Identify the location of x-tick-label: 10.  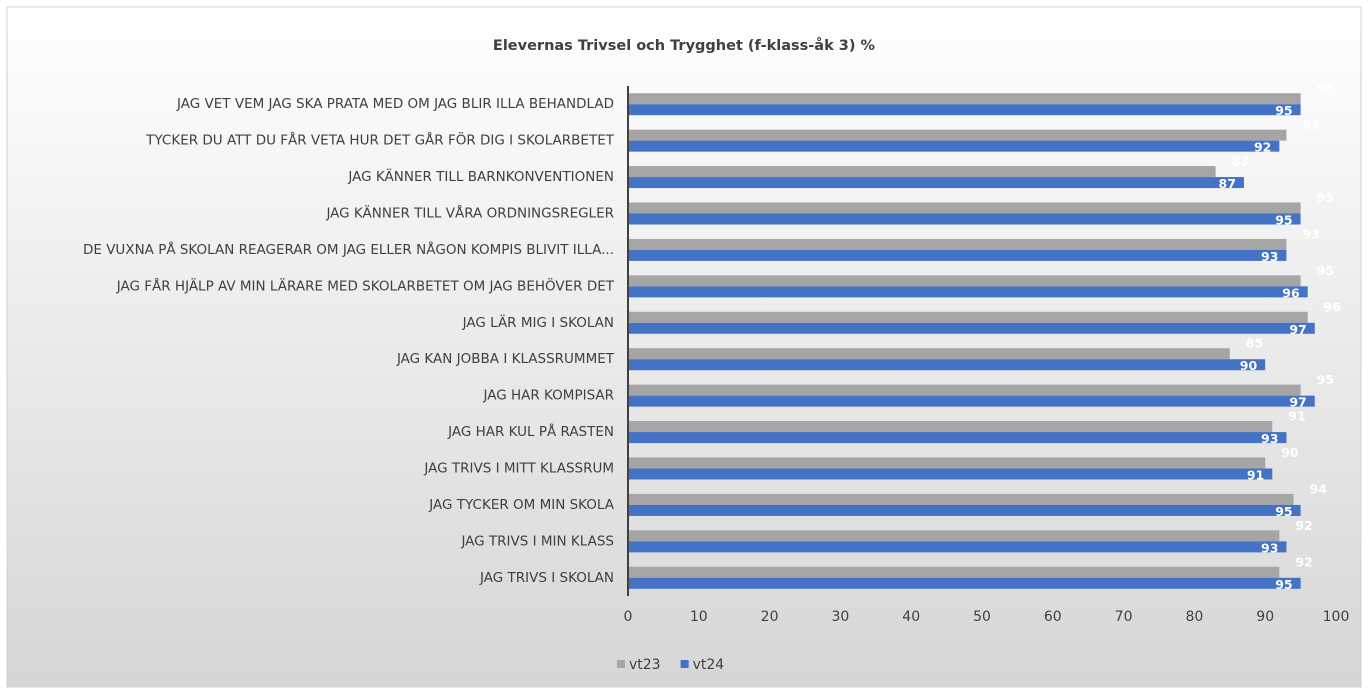
(699, 617).